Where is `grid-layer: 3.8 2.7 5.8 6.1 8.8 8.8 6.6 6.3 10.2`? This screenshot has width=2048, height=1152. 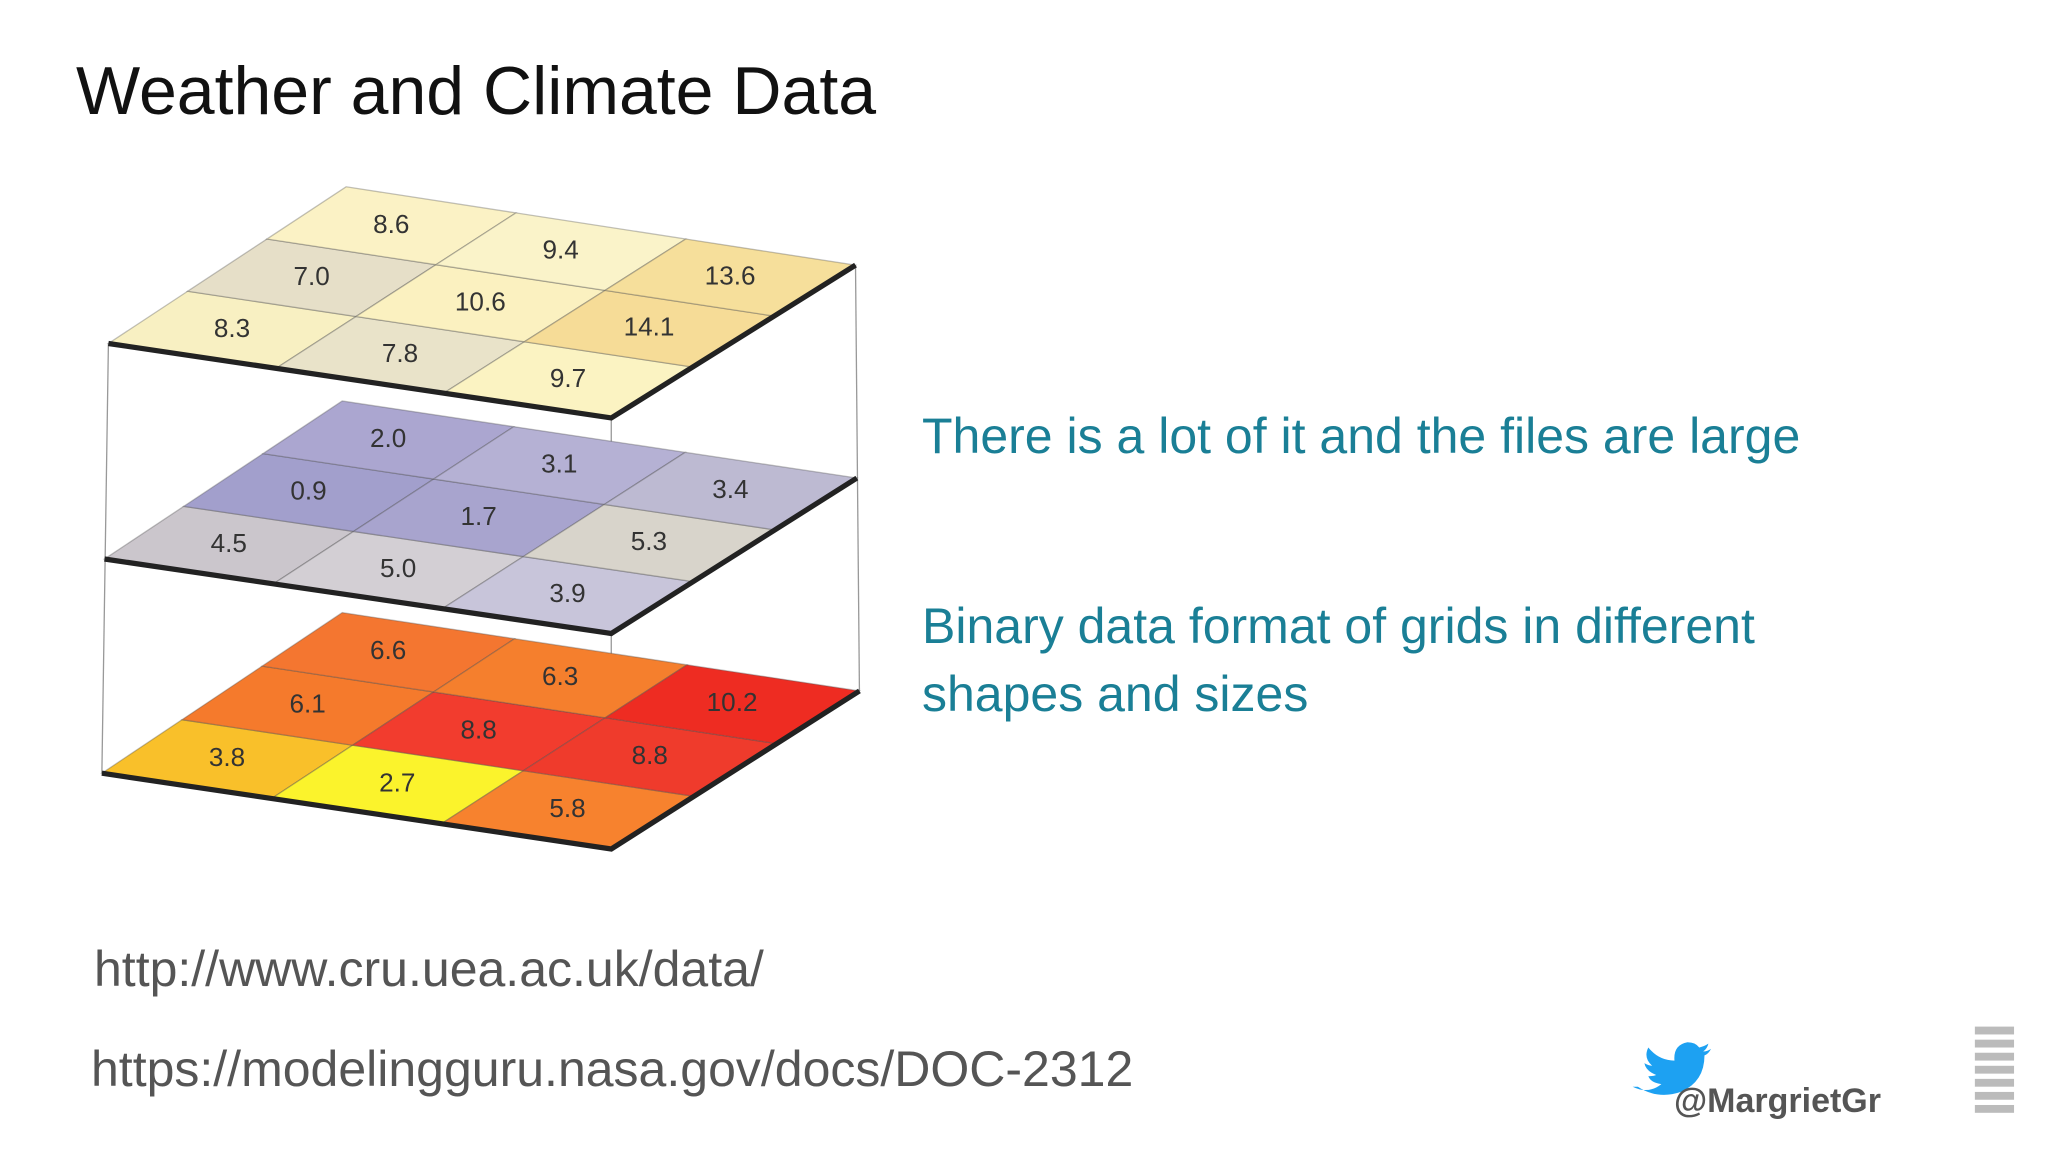 grid-layer: 3.8 2.7 5.8 6.1 8.8 8.8 6.6 6.3 10.2 is located at coordinates (481, 731).